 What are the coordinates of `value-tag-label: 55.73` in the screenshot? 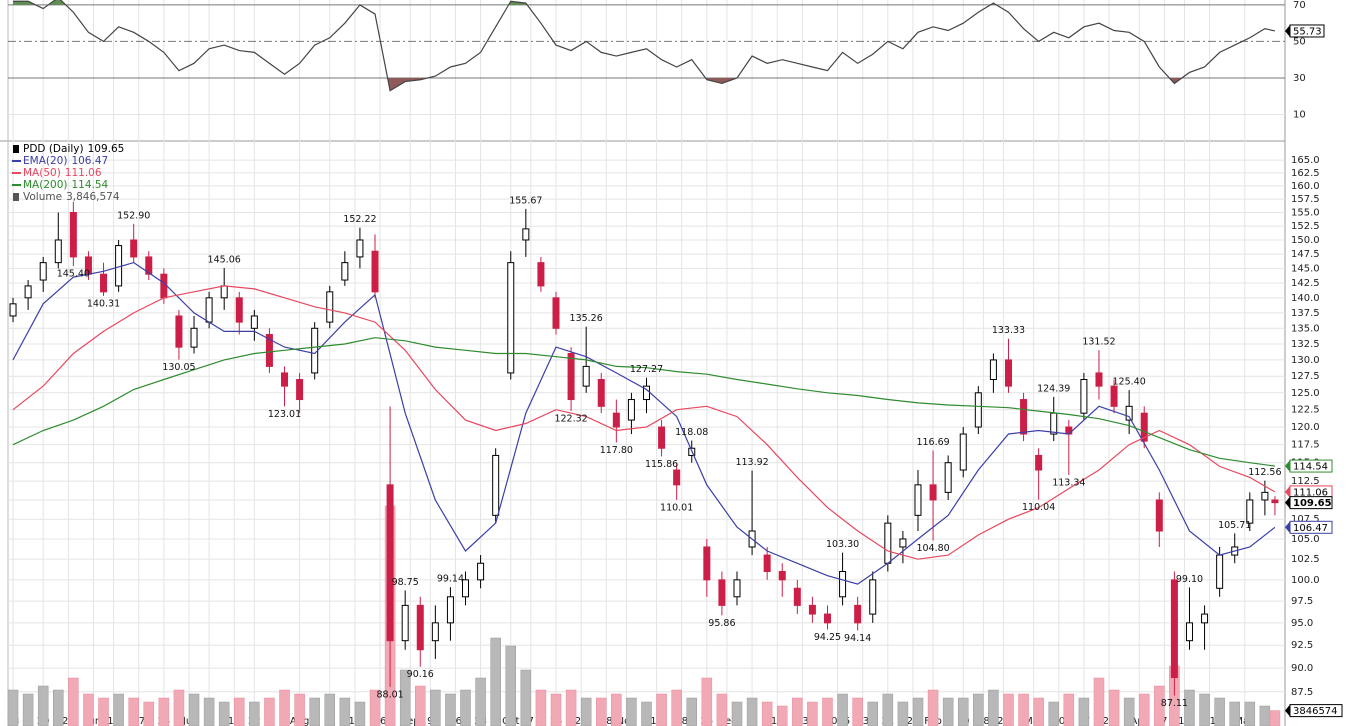 It's located at (1307, 31).